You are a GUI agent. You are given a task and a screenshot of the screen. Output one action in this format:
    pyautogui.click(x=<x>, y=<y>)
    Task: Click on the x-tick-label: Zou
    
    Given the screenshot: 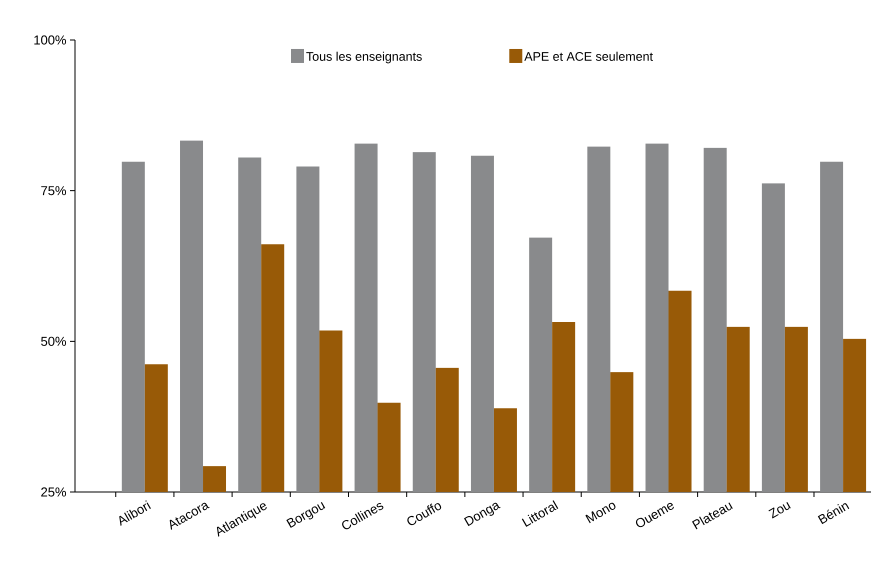 What is the action you would take?
    pyautogui.click(x=779, y=510)
    